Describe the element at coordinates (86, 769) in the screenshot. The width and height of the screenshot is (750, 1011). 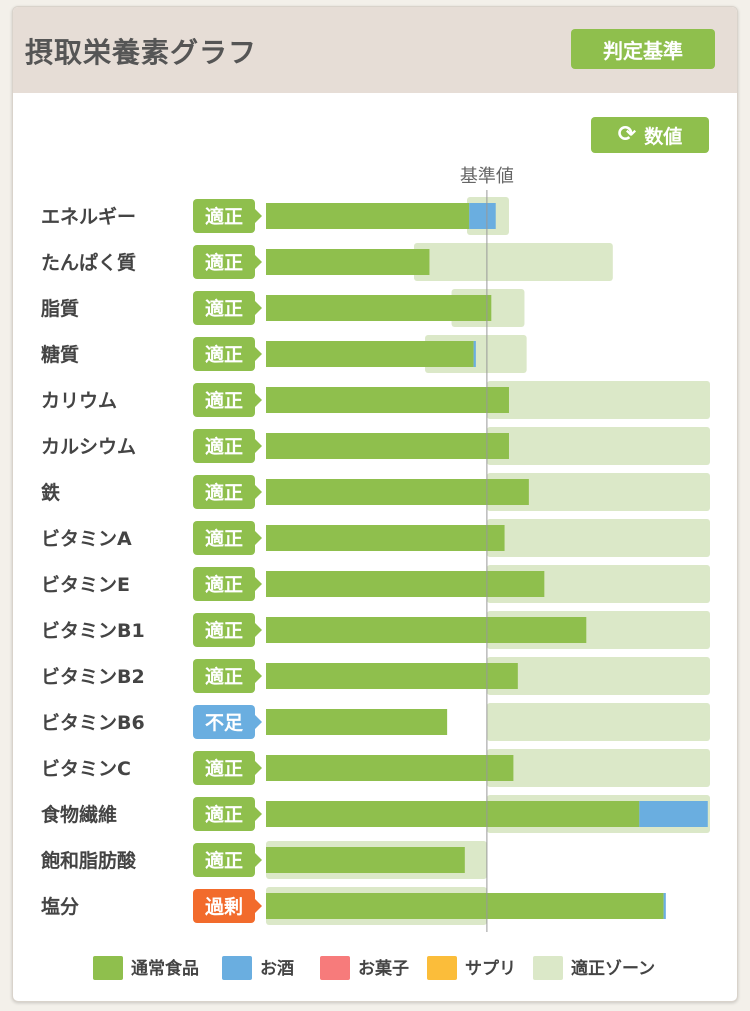
I see `category-label: ビタミンC` at that location.